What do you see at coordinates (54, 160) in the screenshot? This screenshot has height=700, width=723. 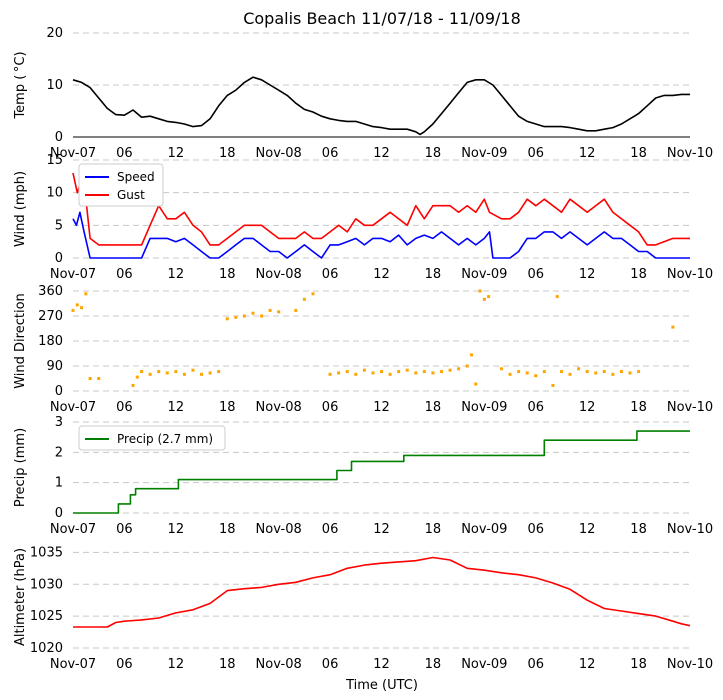 I see `y-tick-label: 15` at bounding box center [54, 160].